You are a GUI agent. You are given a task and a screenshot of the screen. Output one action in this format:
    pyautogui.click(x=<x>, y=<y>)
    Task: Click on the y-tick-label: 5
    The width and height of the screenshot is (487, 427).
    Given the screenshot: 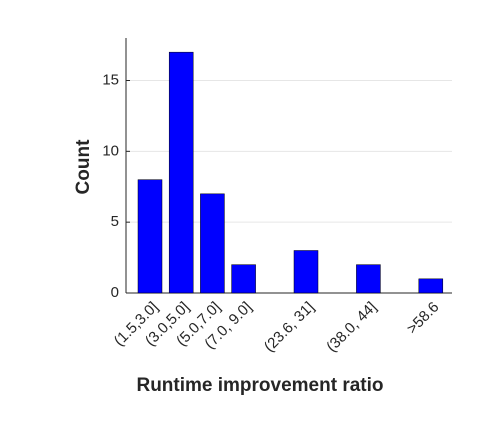 What is the action you would take?
    pyautogui.click(x=115, y=221)
    